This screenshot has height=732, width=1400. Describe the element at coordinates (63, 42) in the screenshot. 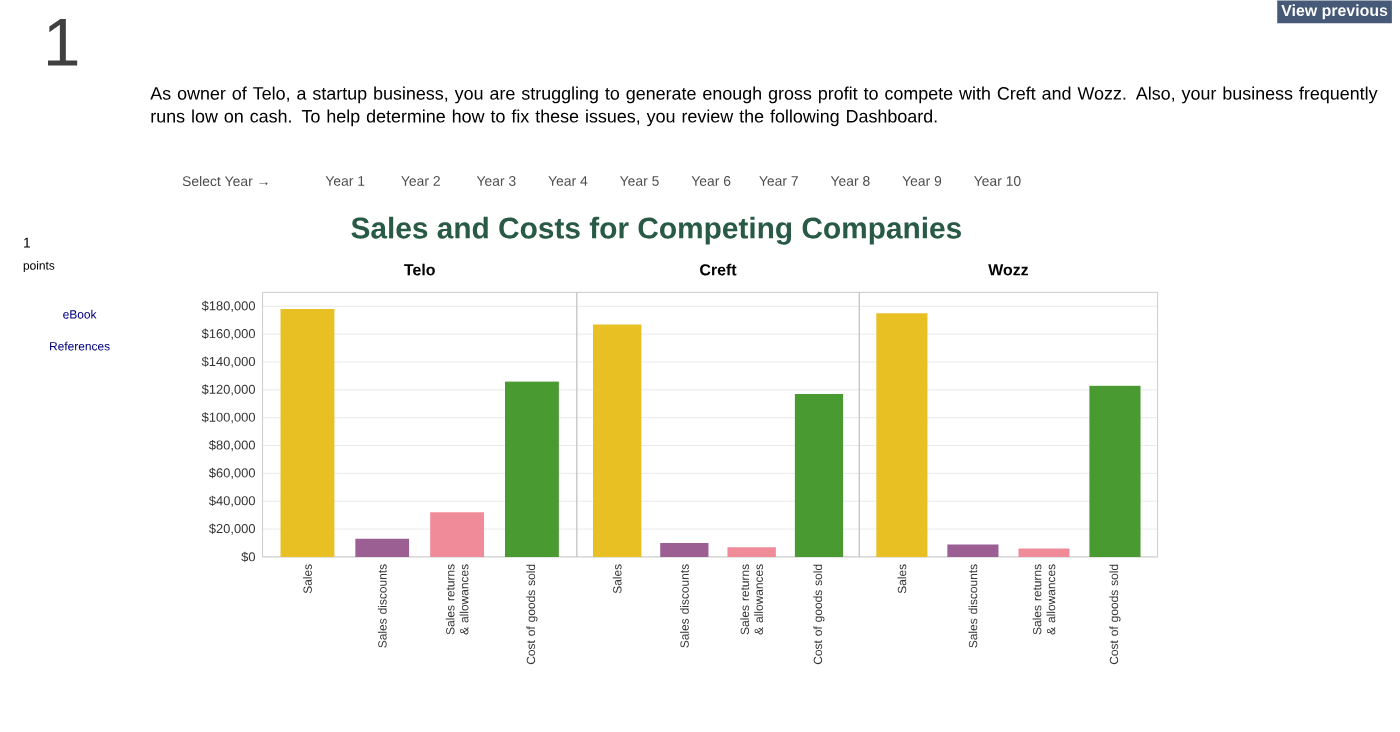

I see `text: 1` at that location.